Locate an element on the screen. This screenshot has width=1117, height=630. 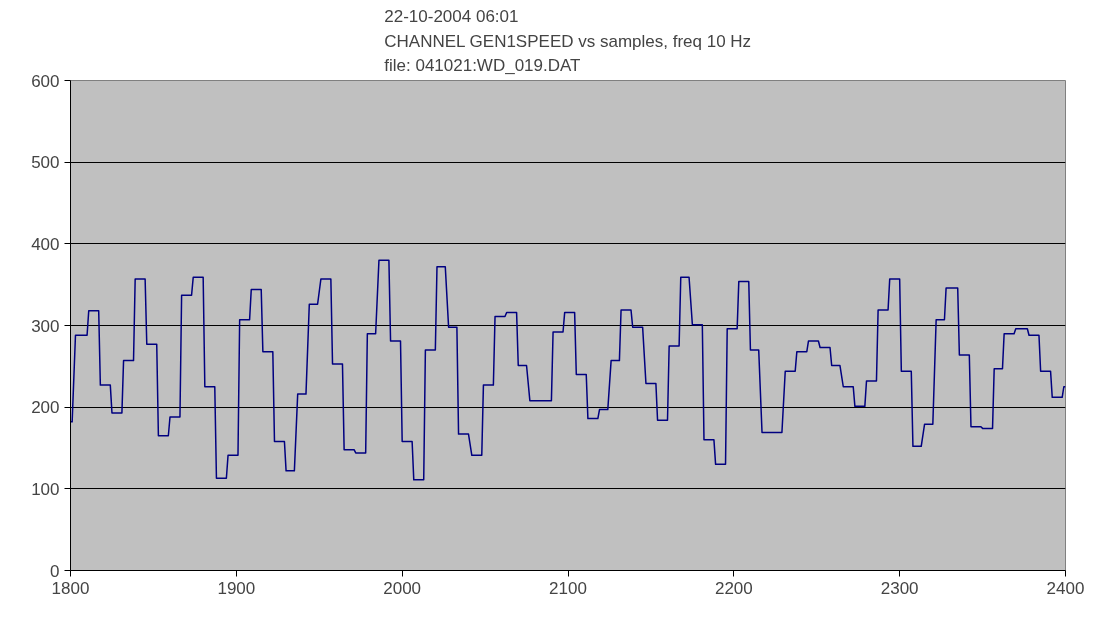
y-tick-label: 600 is located at coordinates (45, 81).